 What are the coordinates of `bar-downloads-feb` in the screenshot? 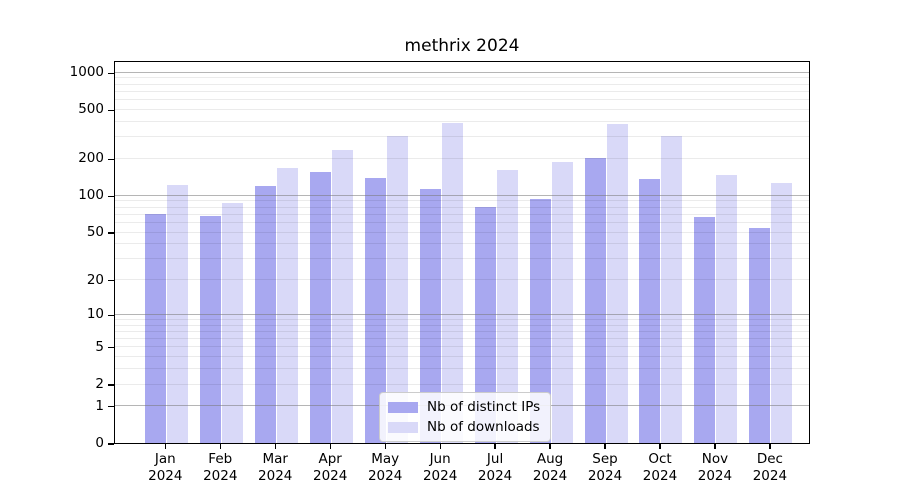 It's located at (232, 323).